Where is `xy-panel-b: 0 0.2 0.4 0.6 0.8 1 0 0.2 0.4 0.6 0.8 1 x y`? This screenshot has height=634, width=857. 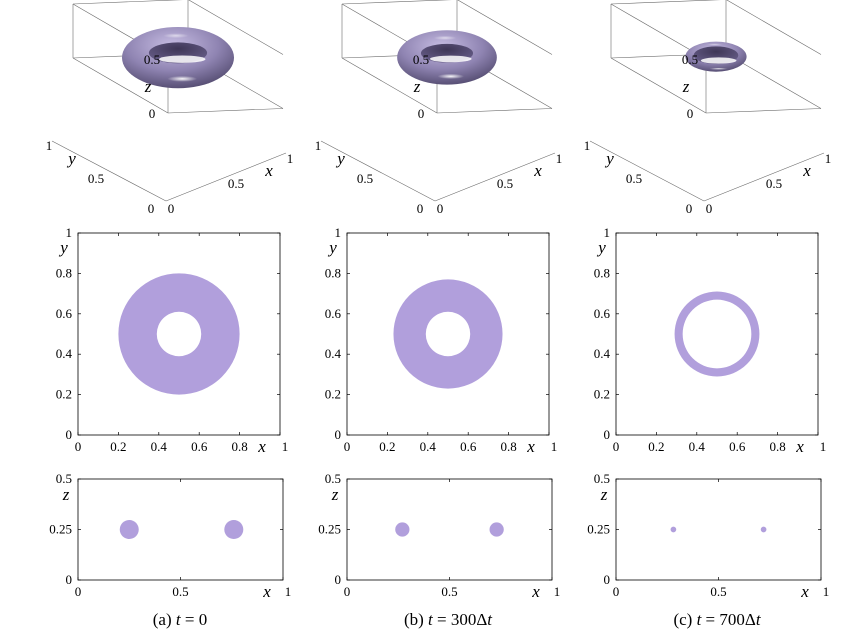
xy-panel-b: 0 0.2 0.4 0.6 0.8 1 0 0.2 0.4 0.6 0.8 1 x y is located at coordinates (441, 340).